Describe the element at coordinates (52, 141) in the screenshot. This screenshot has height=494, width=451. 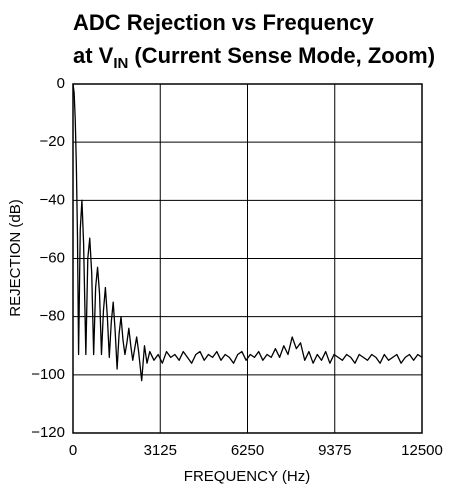
I see `y-tick-label: −20` at that location.